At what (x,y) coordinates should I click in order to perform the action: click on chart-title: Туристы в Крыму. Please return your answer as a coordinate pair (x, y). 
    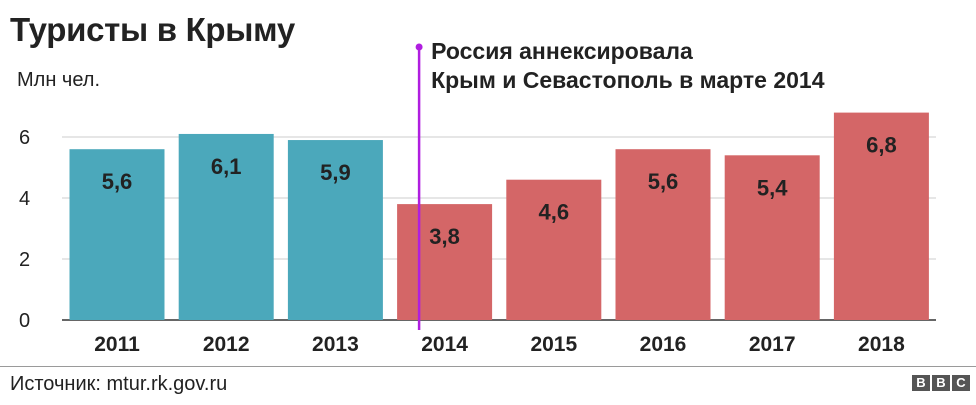
    Looking at the image, I should click on (152, 29).